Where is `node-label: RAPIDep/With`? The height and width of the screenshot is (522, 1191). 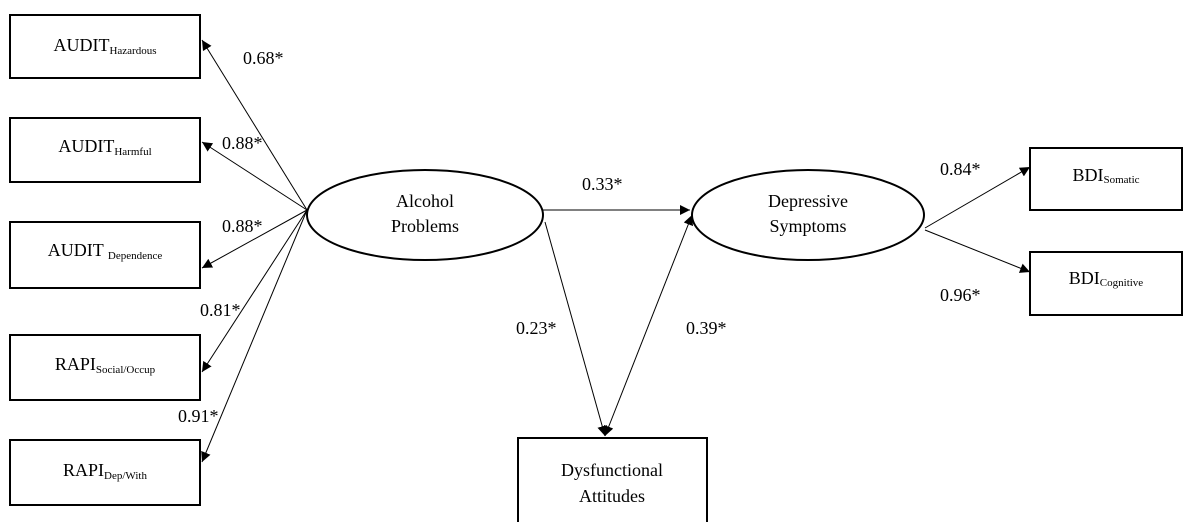
node-label: RAPIDep/With is located at coordinates (105, 470).